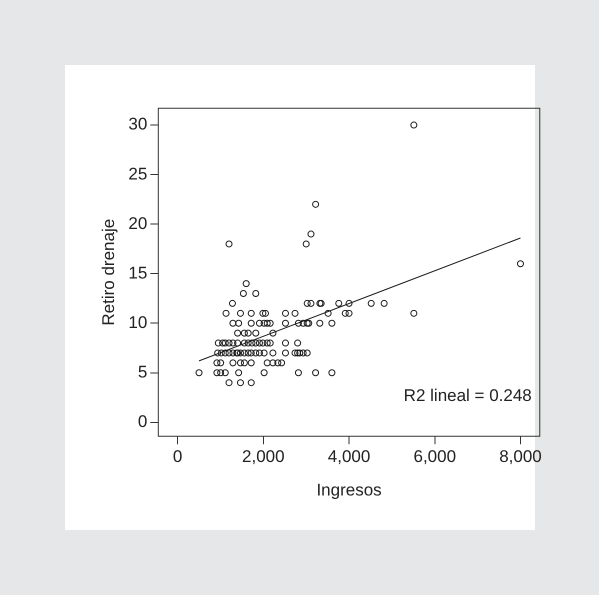 The height and width of the screenshot is (595, 599). I want to click on y-tick-label: 15, so click(138, 272).